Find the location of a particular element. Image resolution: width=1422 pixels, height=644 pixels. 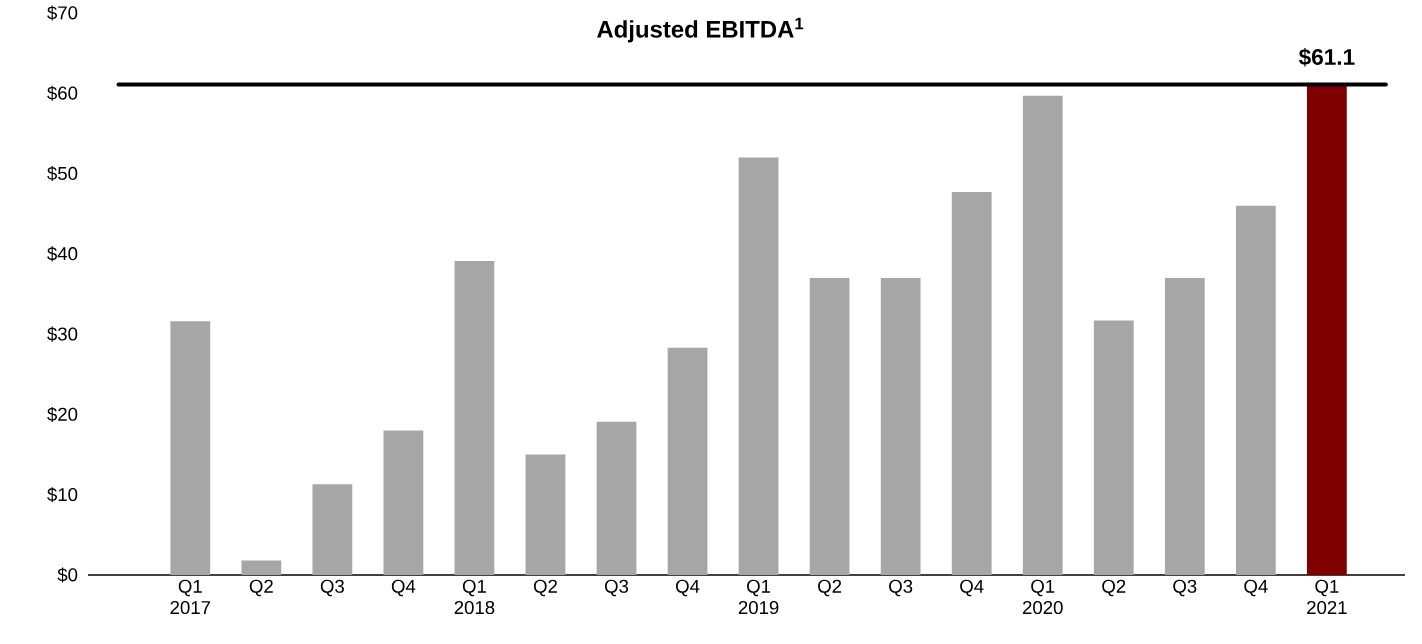

y-tick-label: $60 is located at coordinates (62, 93).